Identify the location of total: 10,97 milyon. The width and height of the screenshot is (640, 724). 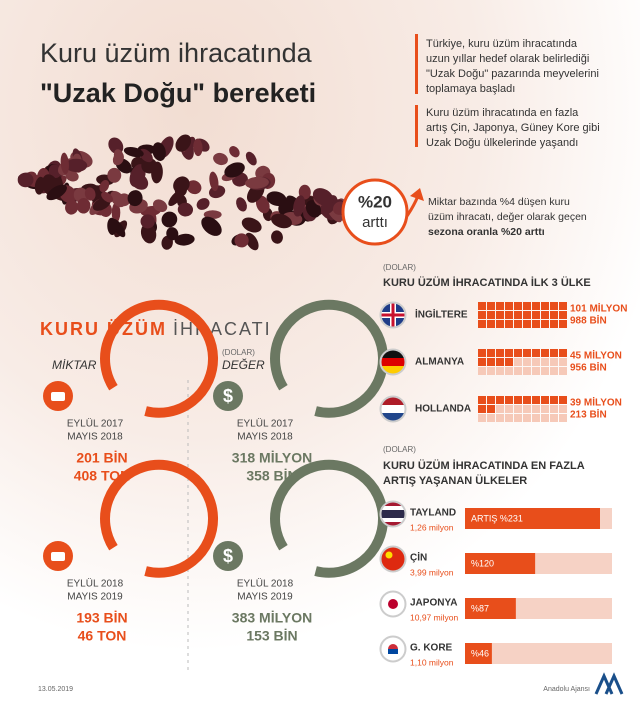
(434, 617).